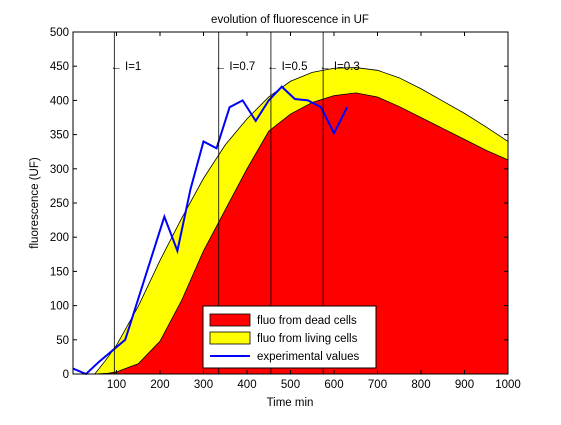 This screenshot has width=561, height=425. I want to click on x-tick-label: 300, so click(203, 385).